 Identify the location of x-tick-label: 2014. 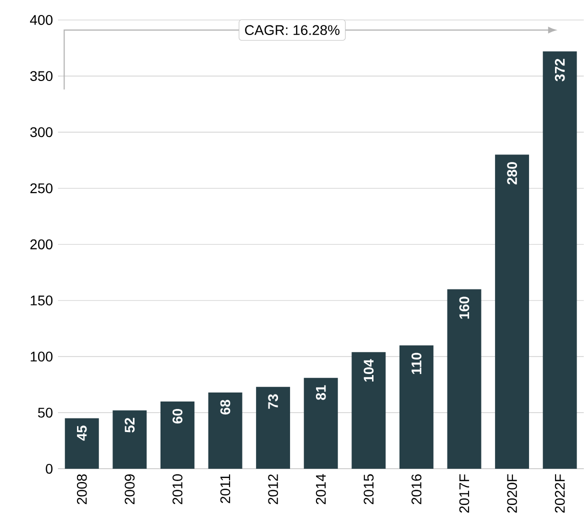
(321, 489).